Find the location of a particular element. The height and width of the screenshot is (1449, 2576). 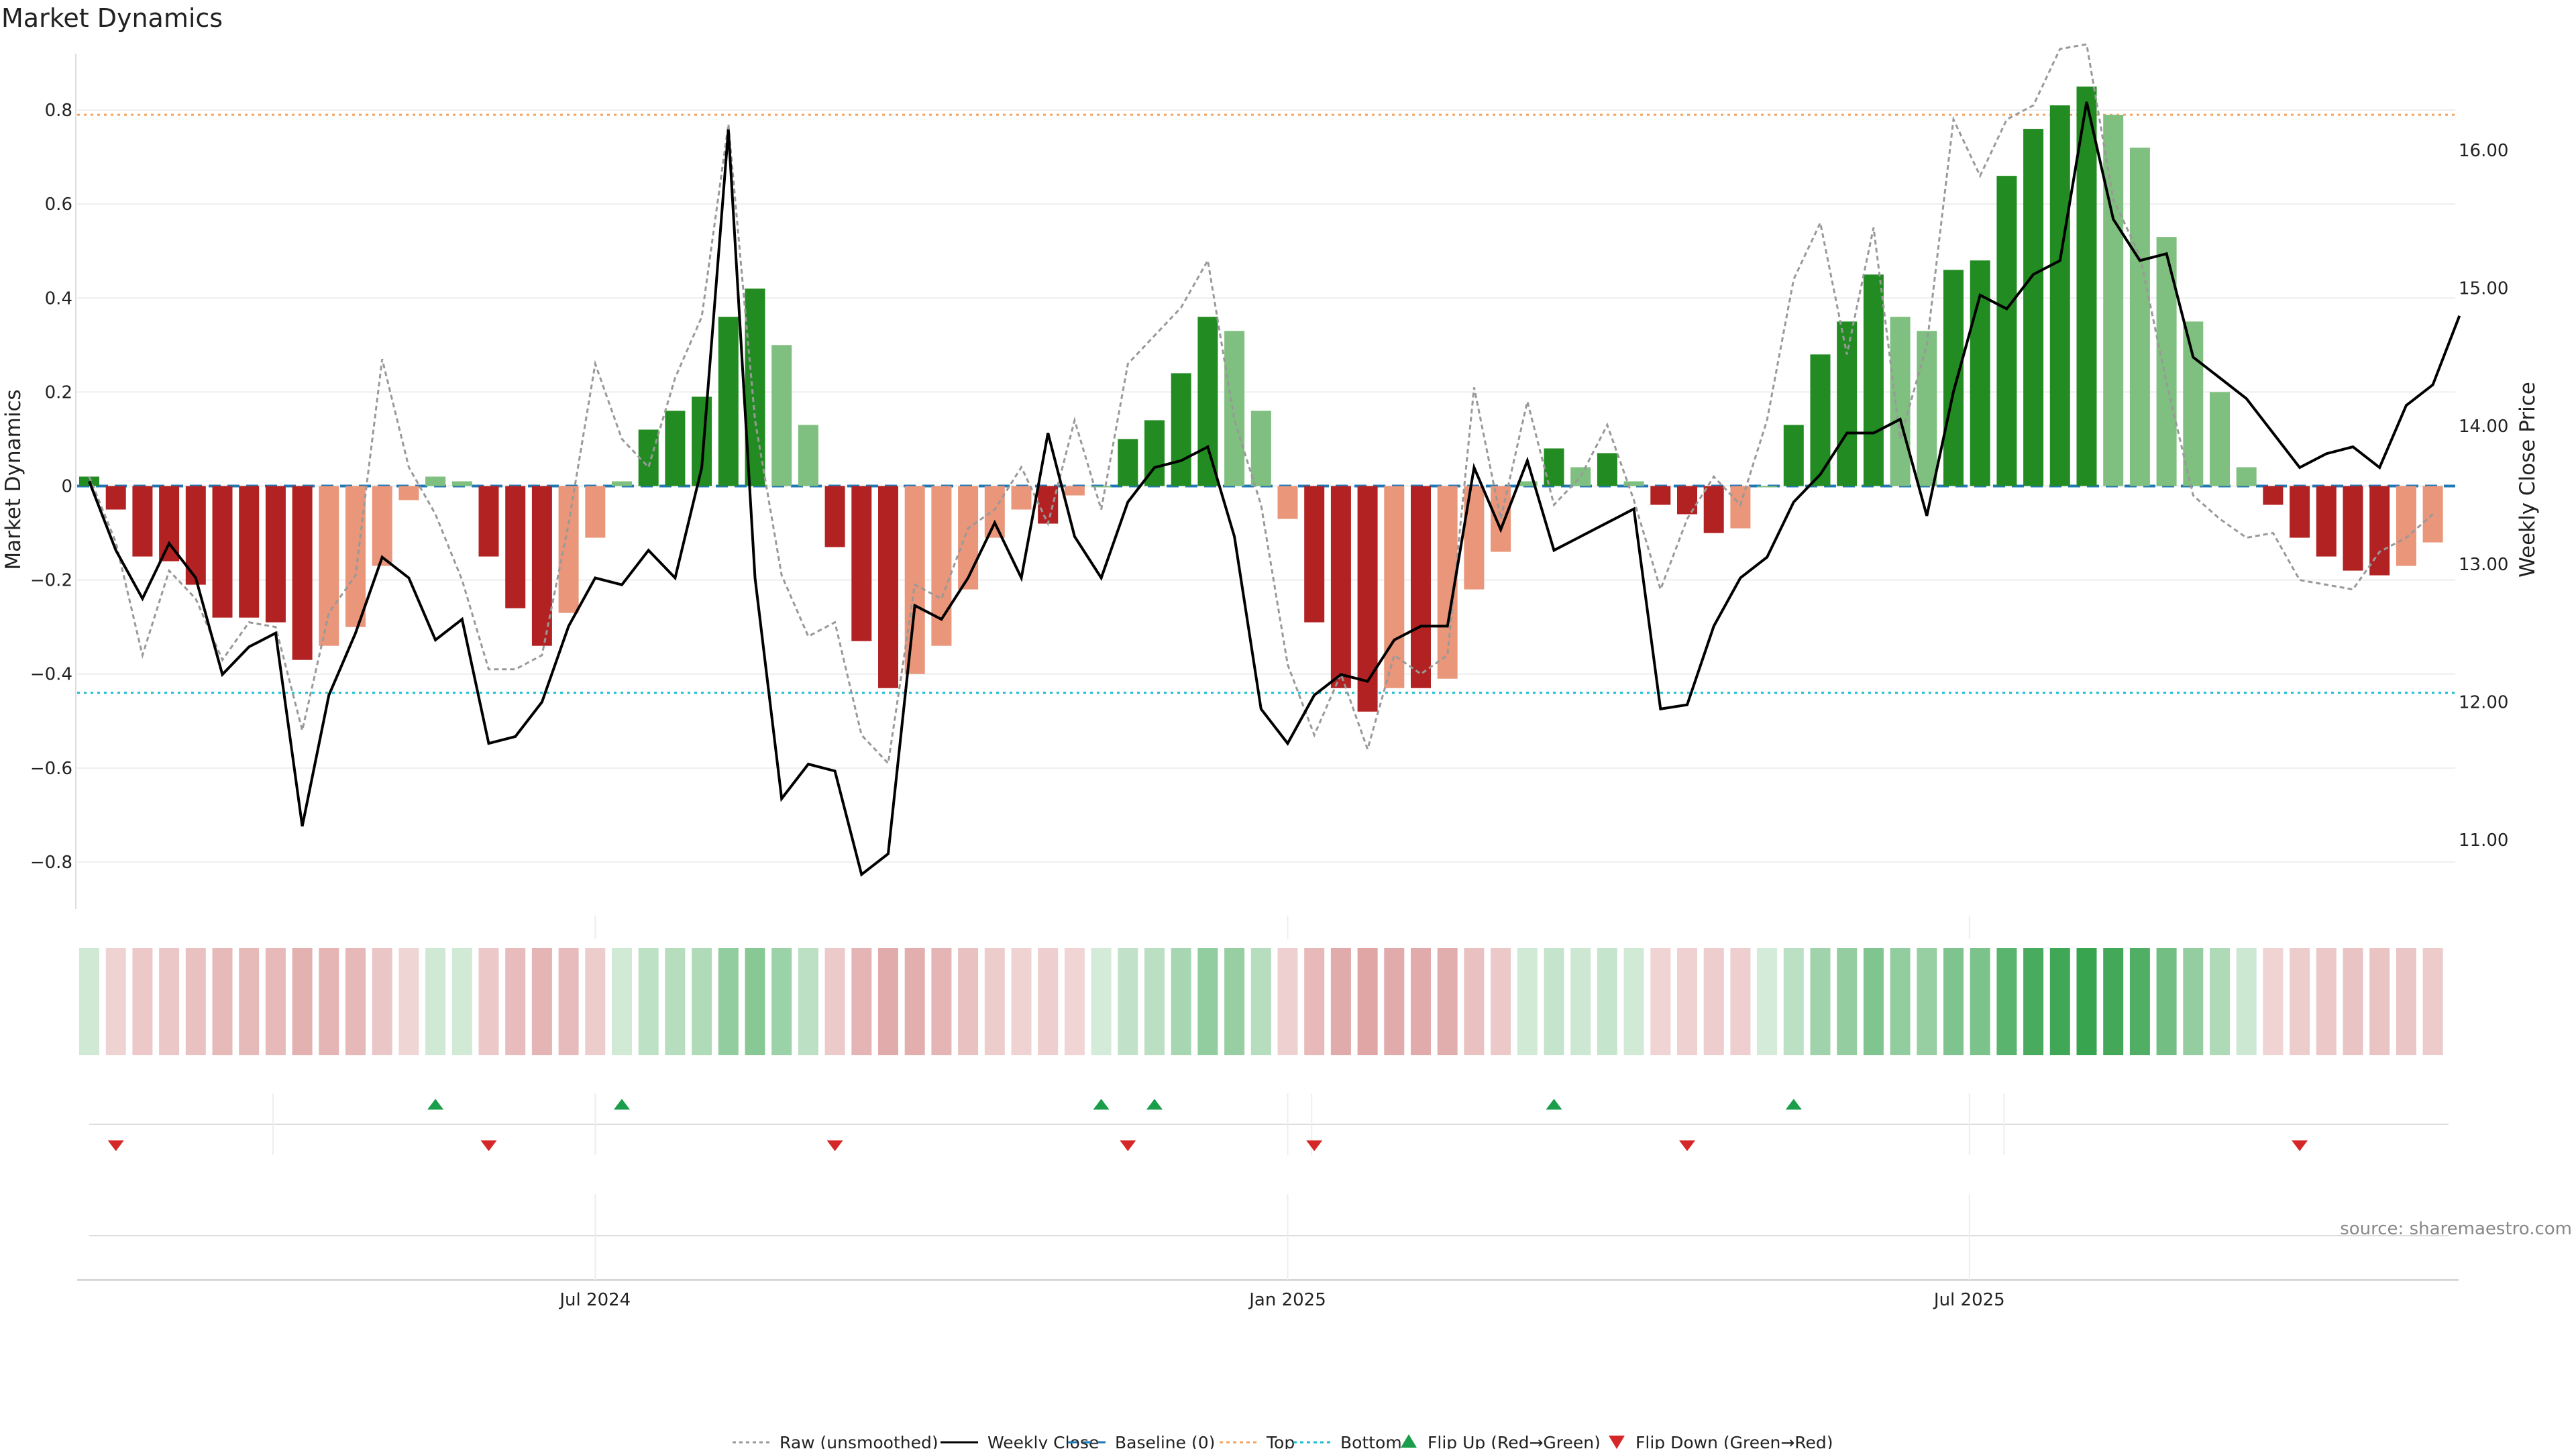

right-tick-label: 14.00 is located at coordinates (2483, 427).